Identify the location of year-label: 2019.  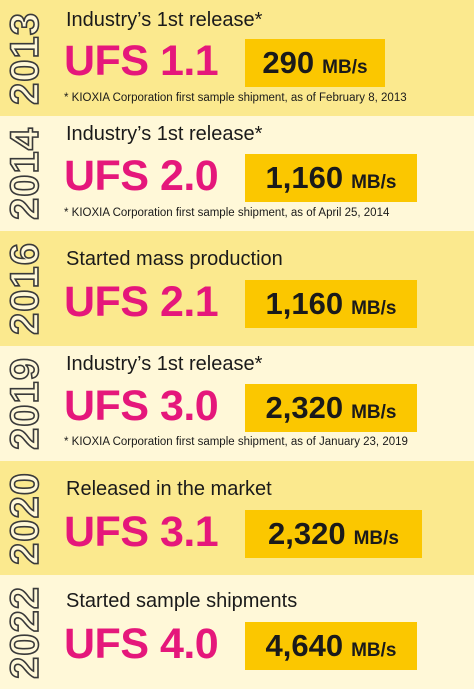
(25, 403).